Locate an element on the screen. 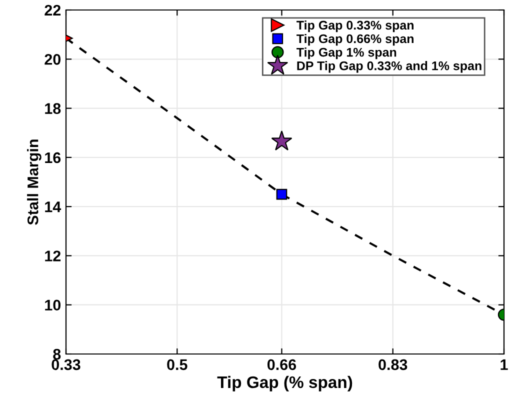 The image size is (512, 407). y-tick-label: 8 is located at coordinates (57, 354).